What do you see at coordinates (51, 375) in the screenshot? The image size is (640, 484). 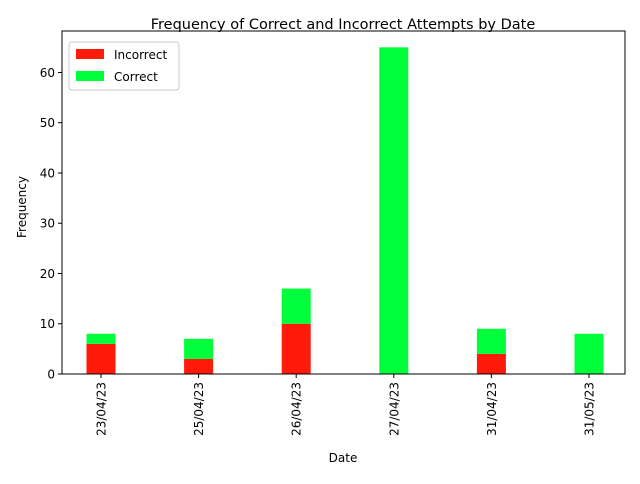 I see `y-tick-label-0: 0` at bounding box center [51, 375].